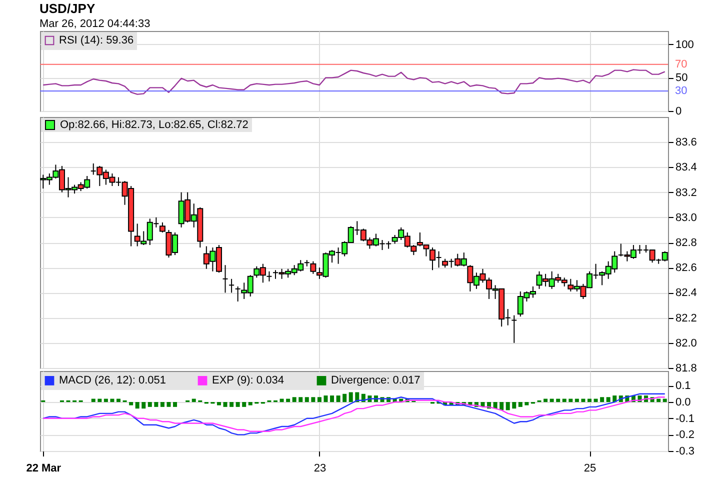 The width and height of the screenshot is (710, 487). Describe the element at coordinates (683, 386) in the screenshot. I see `y-tick-label: 0.1` at that location.